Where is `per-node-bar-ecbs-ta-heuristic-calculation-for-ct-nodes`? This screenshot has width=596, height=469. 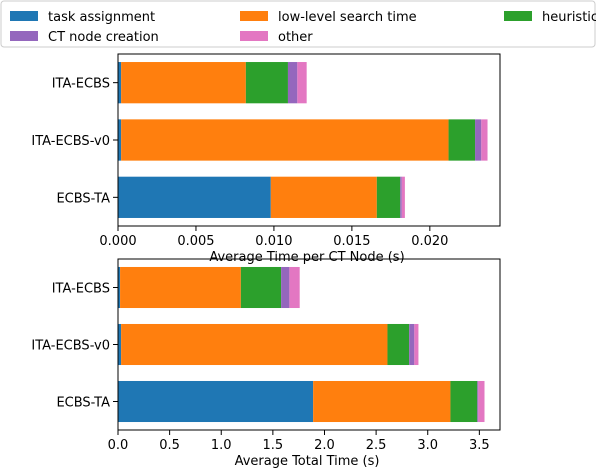
per-node-bar-ecbs-ta-heuristic-calculation-for-ct-nodes is located at coordinates (388, 197).